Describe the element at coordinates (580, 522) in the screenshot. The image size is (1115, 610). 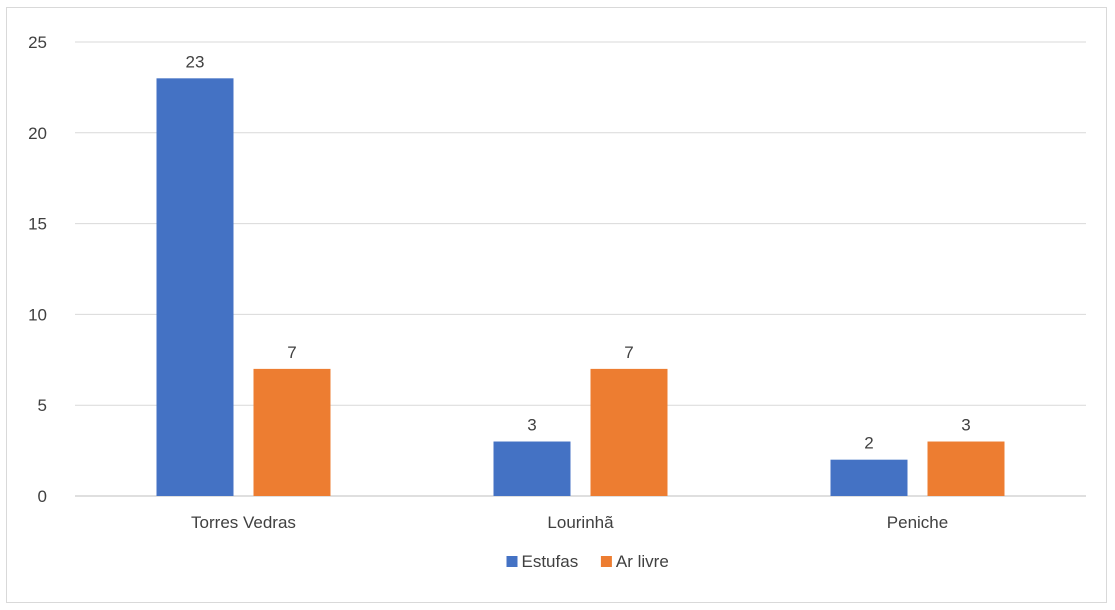
I see `x-tick-label: Lourinhã` at that location.